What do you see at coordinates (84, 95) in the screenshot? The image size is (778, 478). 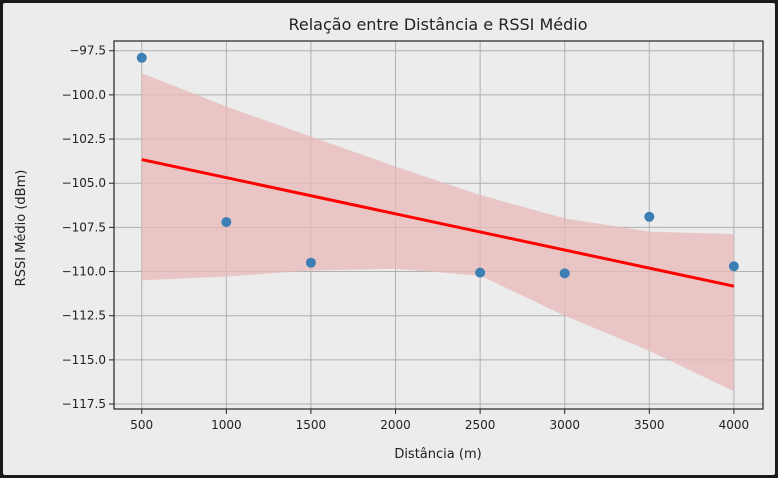 I see `y-tick-label: −100.0` at bounding box center [84, 95].